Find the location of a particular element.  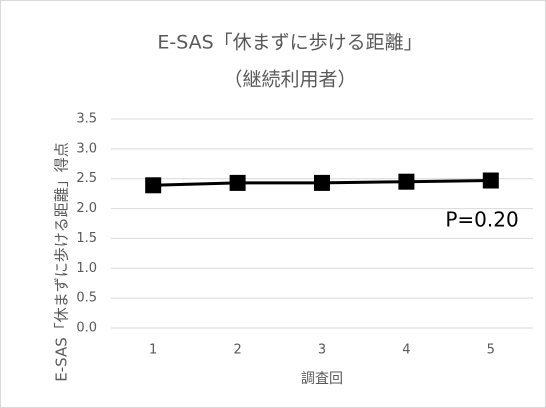

chart-subtitle: （継続利用者） is located at coordinates (289, 80).